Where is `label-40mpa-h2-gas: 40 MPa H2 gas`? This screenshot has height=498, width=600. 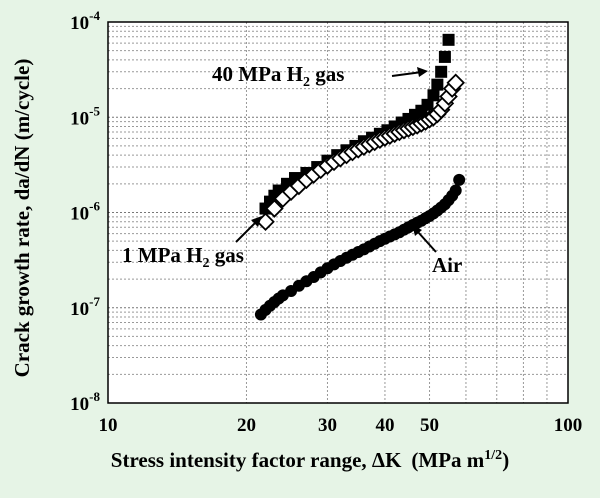 label-40mpa-h2-gas: 40 MPa H2 gas is located at coordinates (278, 76).